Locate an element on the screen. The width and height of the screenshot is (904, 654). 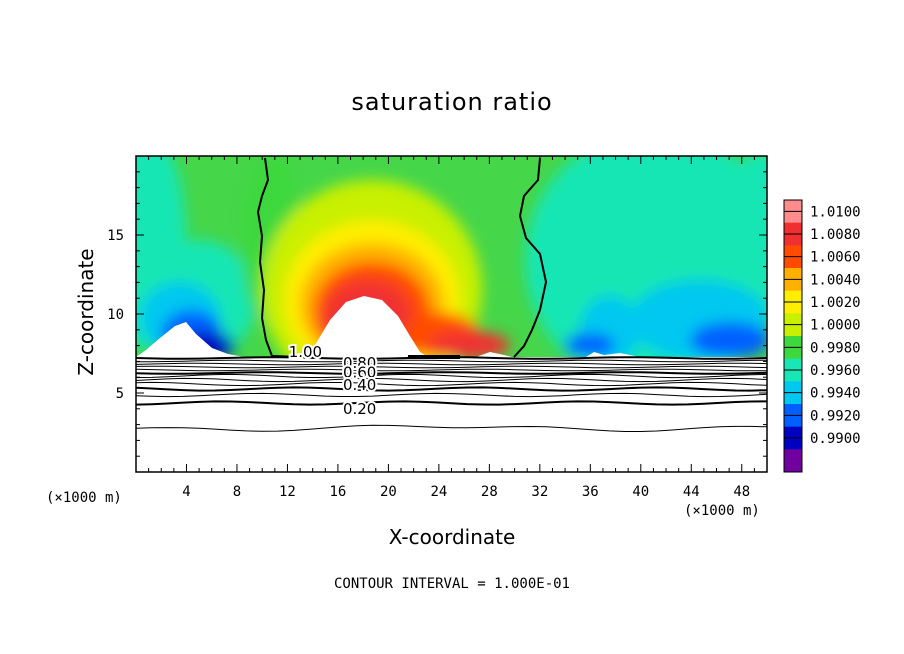
x-tick-label: 4 is located at coordinates (186, 492).